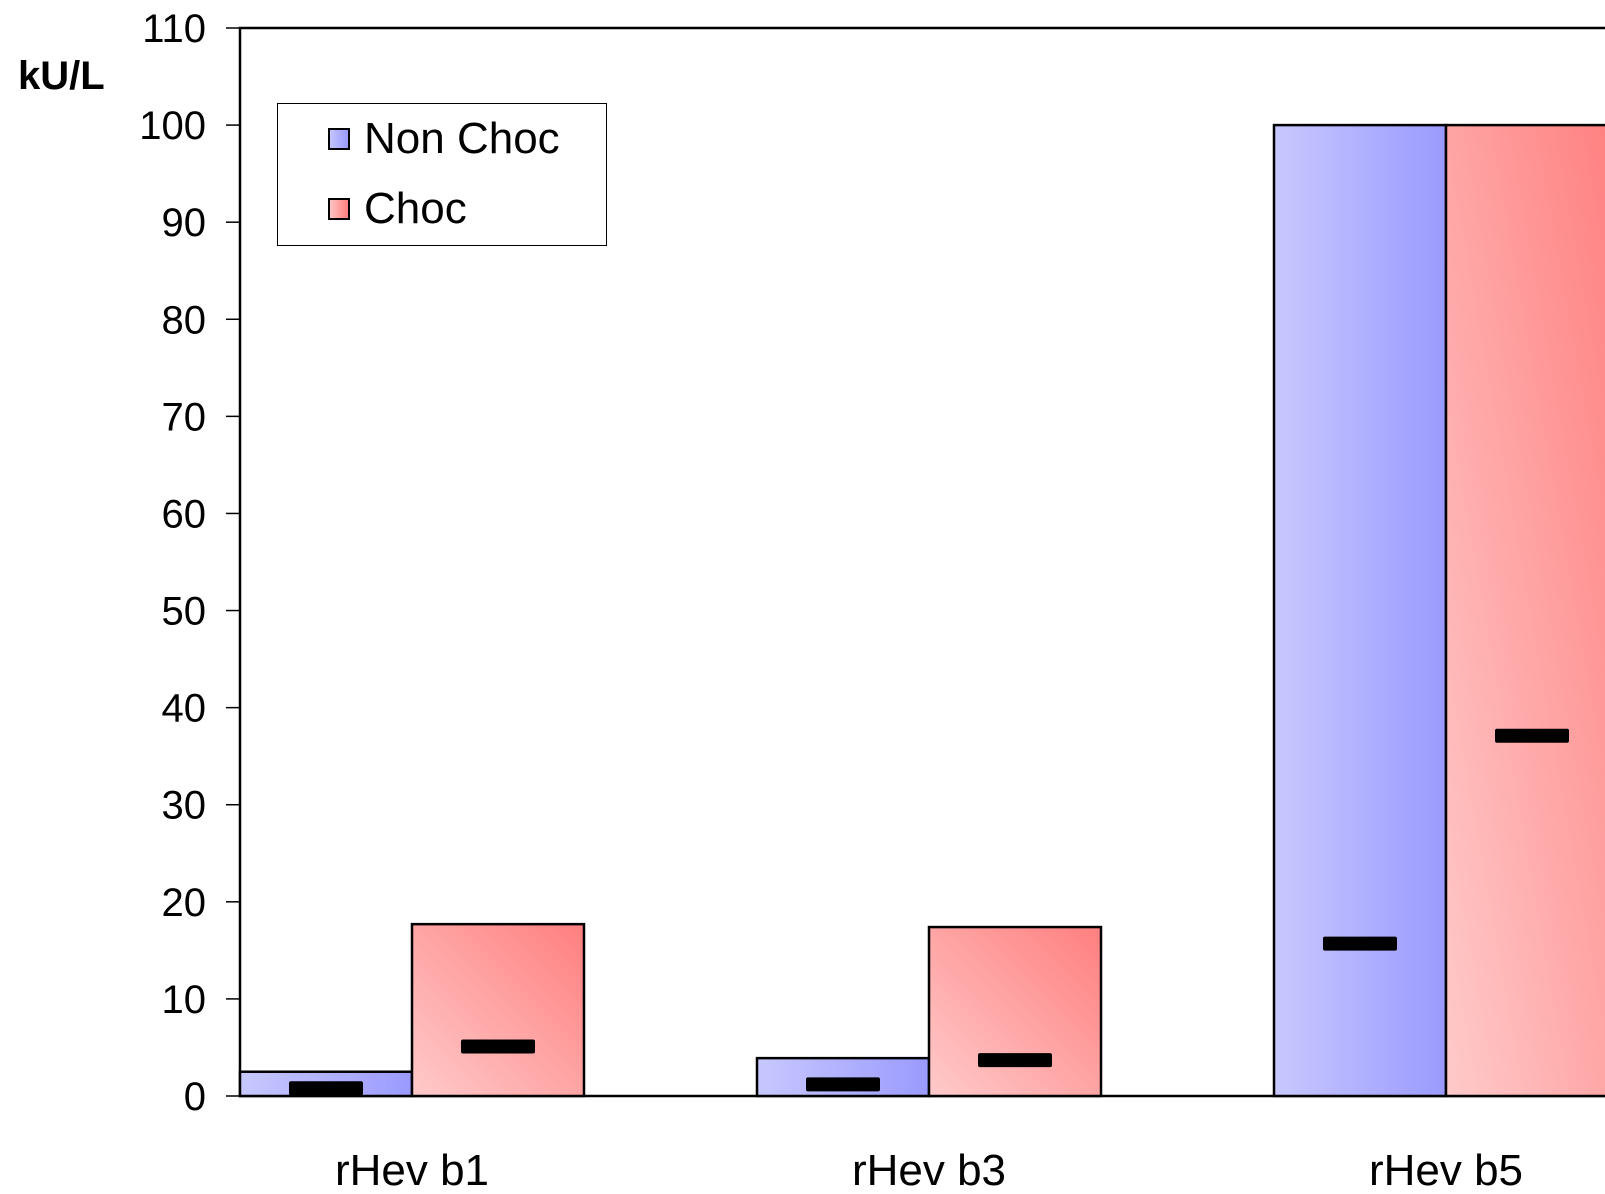  I want to click on y-tick-label: 60, so click(184, 514).